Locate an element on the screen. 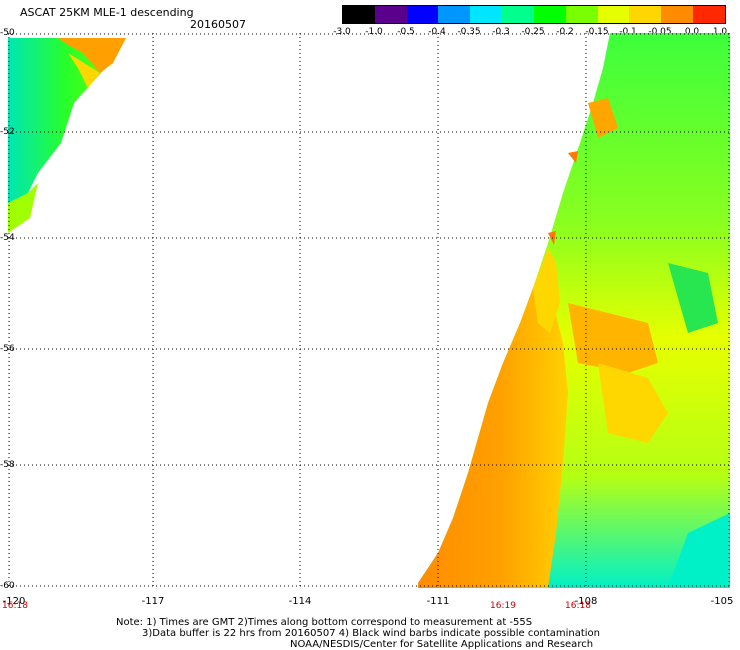 The height and width of the screenshot is (650, 740). lat-label: -50 is located at coordinates (7, 33).